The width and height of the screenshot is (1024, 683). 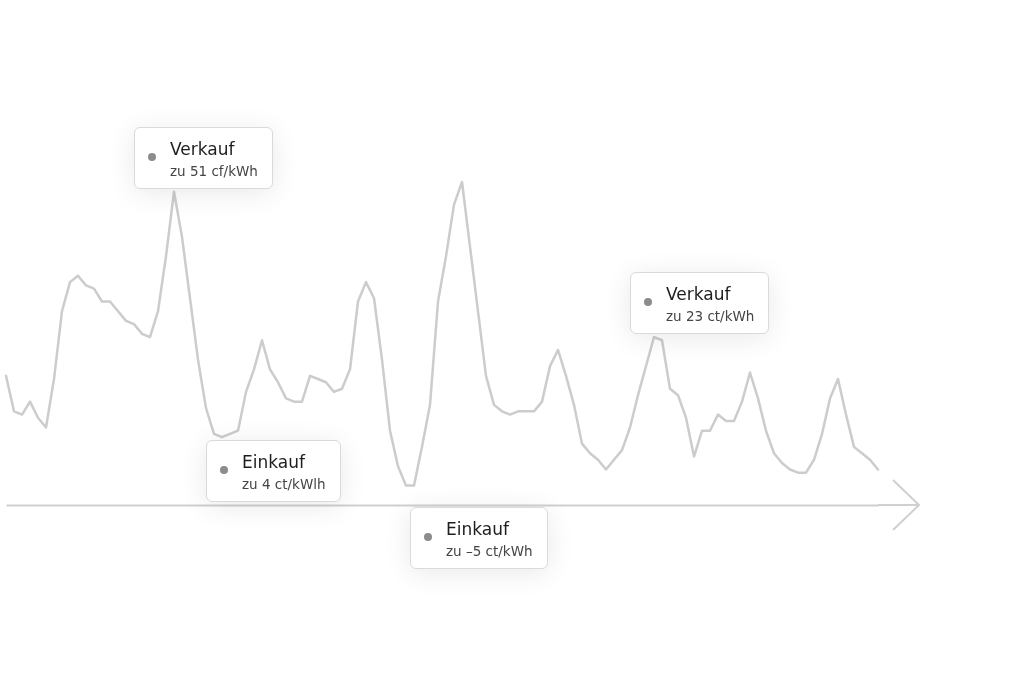 What do you see at coordinates (479, 538) in the screenshot?
I see `callout-card: Einkauf zu –5 ct/kWh` at bounding box center [479, 538].